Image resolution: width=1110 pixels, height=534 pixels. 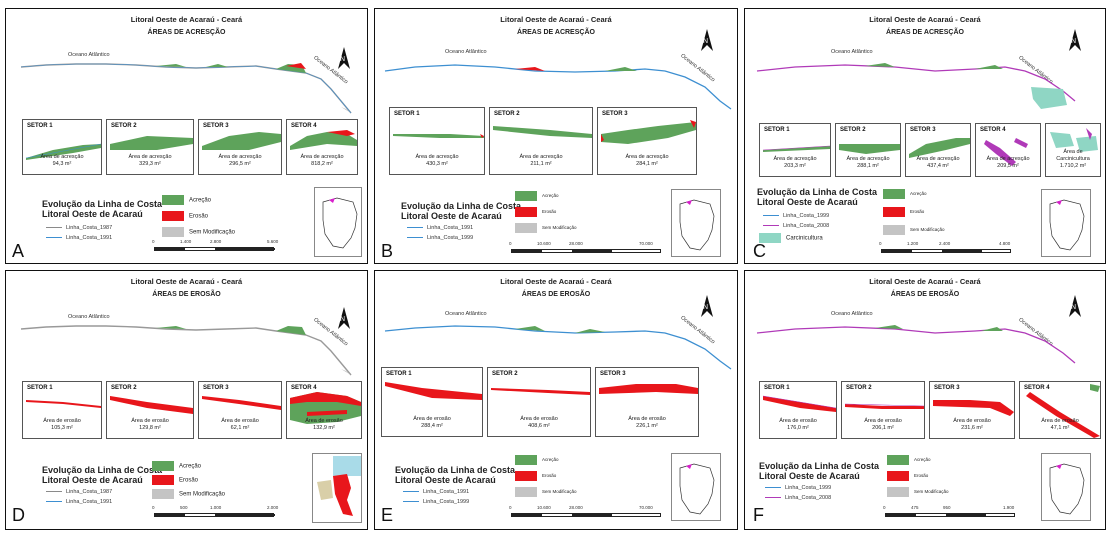 What do you see at coordinates (387, 515) in the screenshot?
I see `panel-letter: E` at bounding box center [387, 515].